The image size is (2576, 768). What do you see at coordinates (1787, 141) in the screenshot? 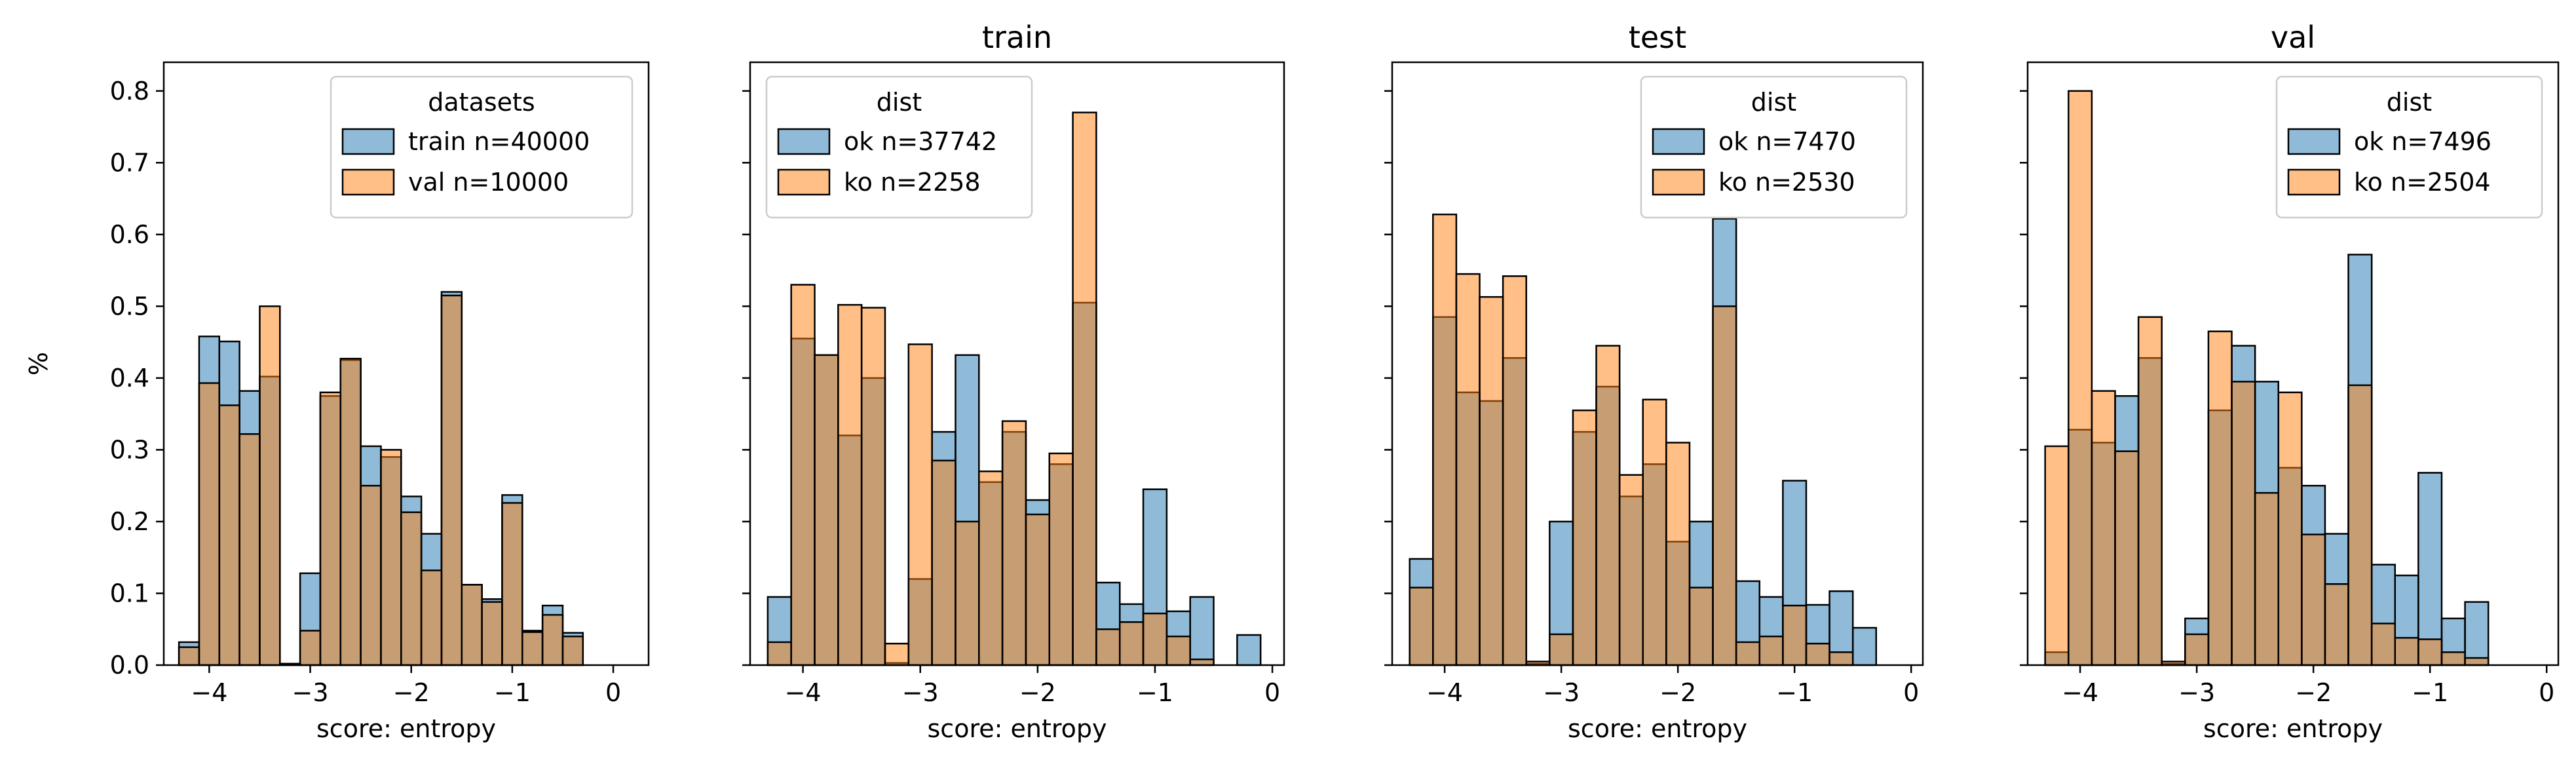
I see `legend-label: ok n=7470` at bounding box center [1787, 141].